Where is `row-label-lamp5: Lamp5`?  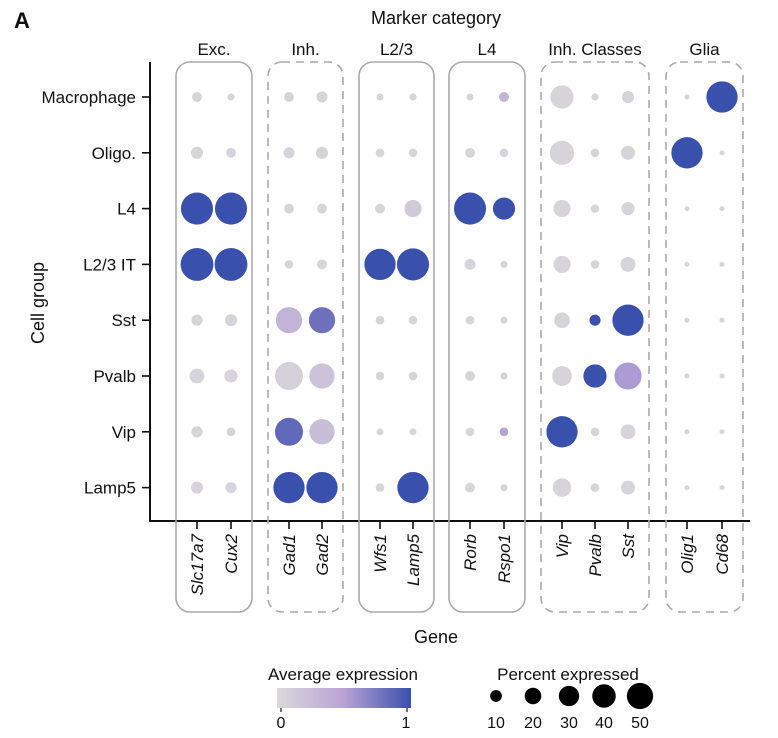
row-label-lamp5: Lamp5 is located at coordinates (110, 488).